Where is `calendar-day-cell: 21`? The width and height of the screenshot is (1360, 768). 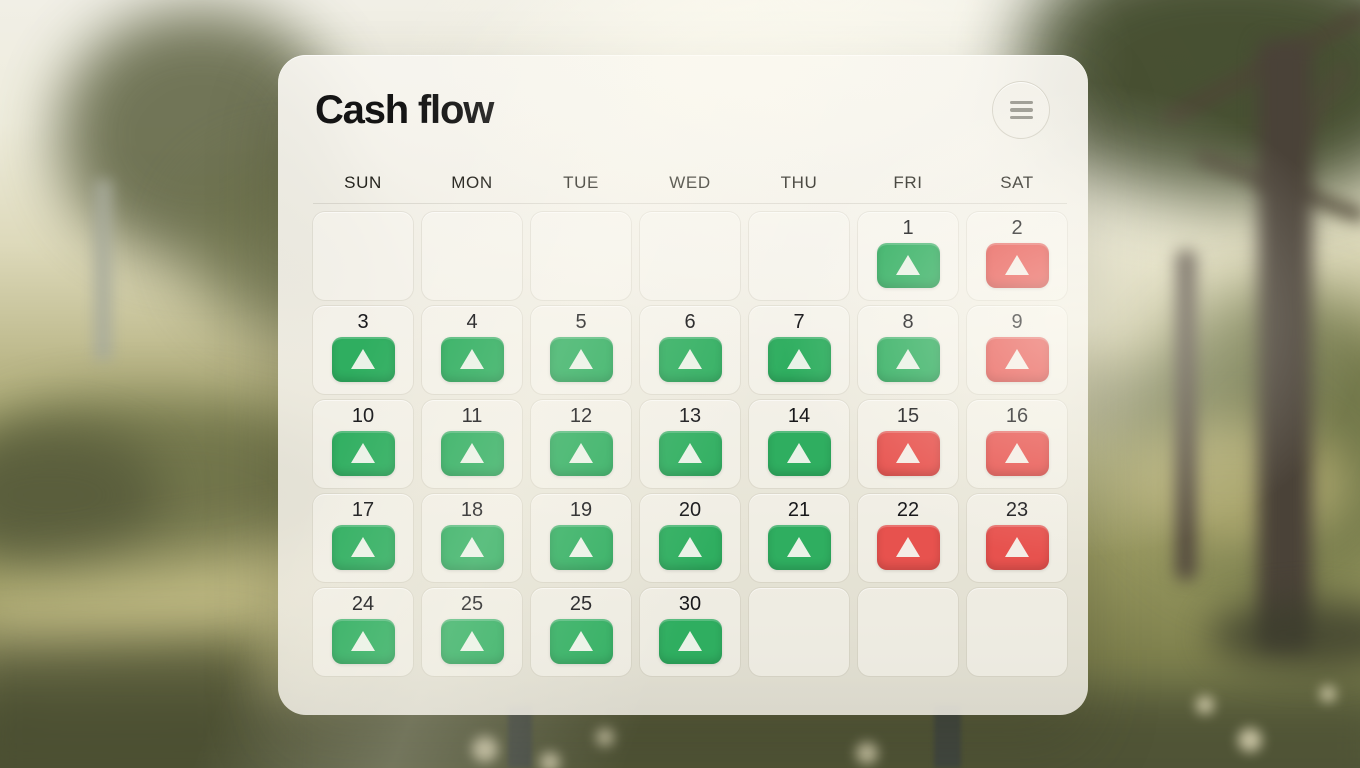
calendar-day-cell: 21 is located at coordinates (799, 538).